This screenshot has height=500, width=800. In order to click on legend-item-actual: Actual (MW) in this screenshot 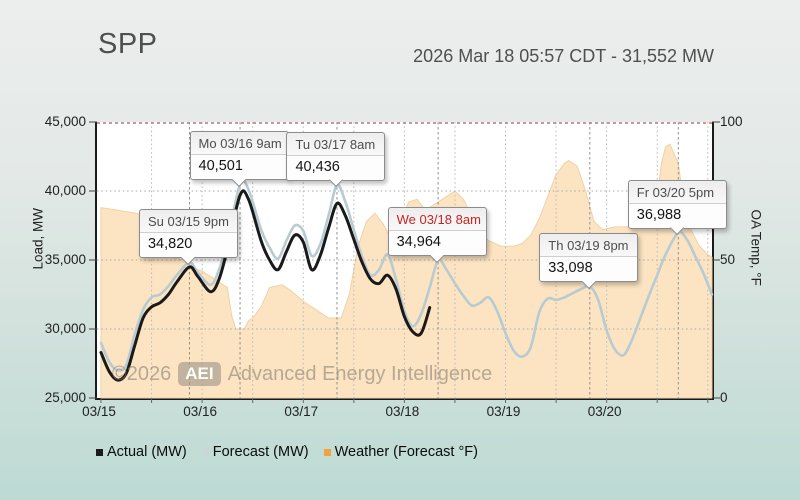, I will do `click(141, 452)`.